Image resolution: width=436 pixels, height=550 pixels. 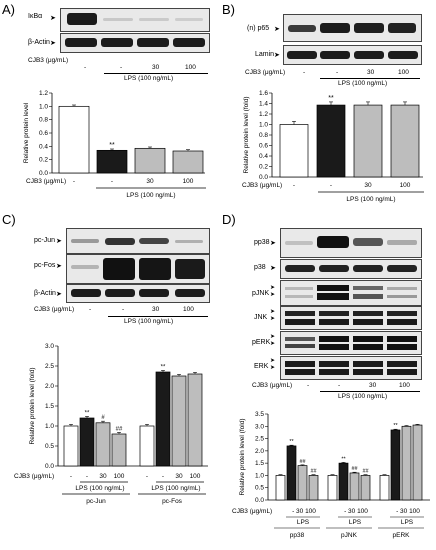 I want to click on blot-ikba, so click(x=135, y=20).